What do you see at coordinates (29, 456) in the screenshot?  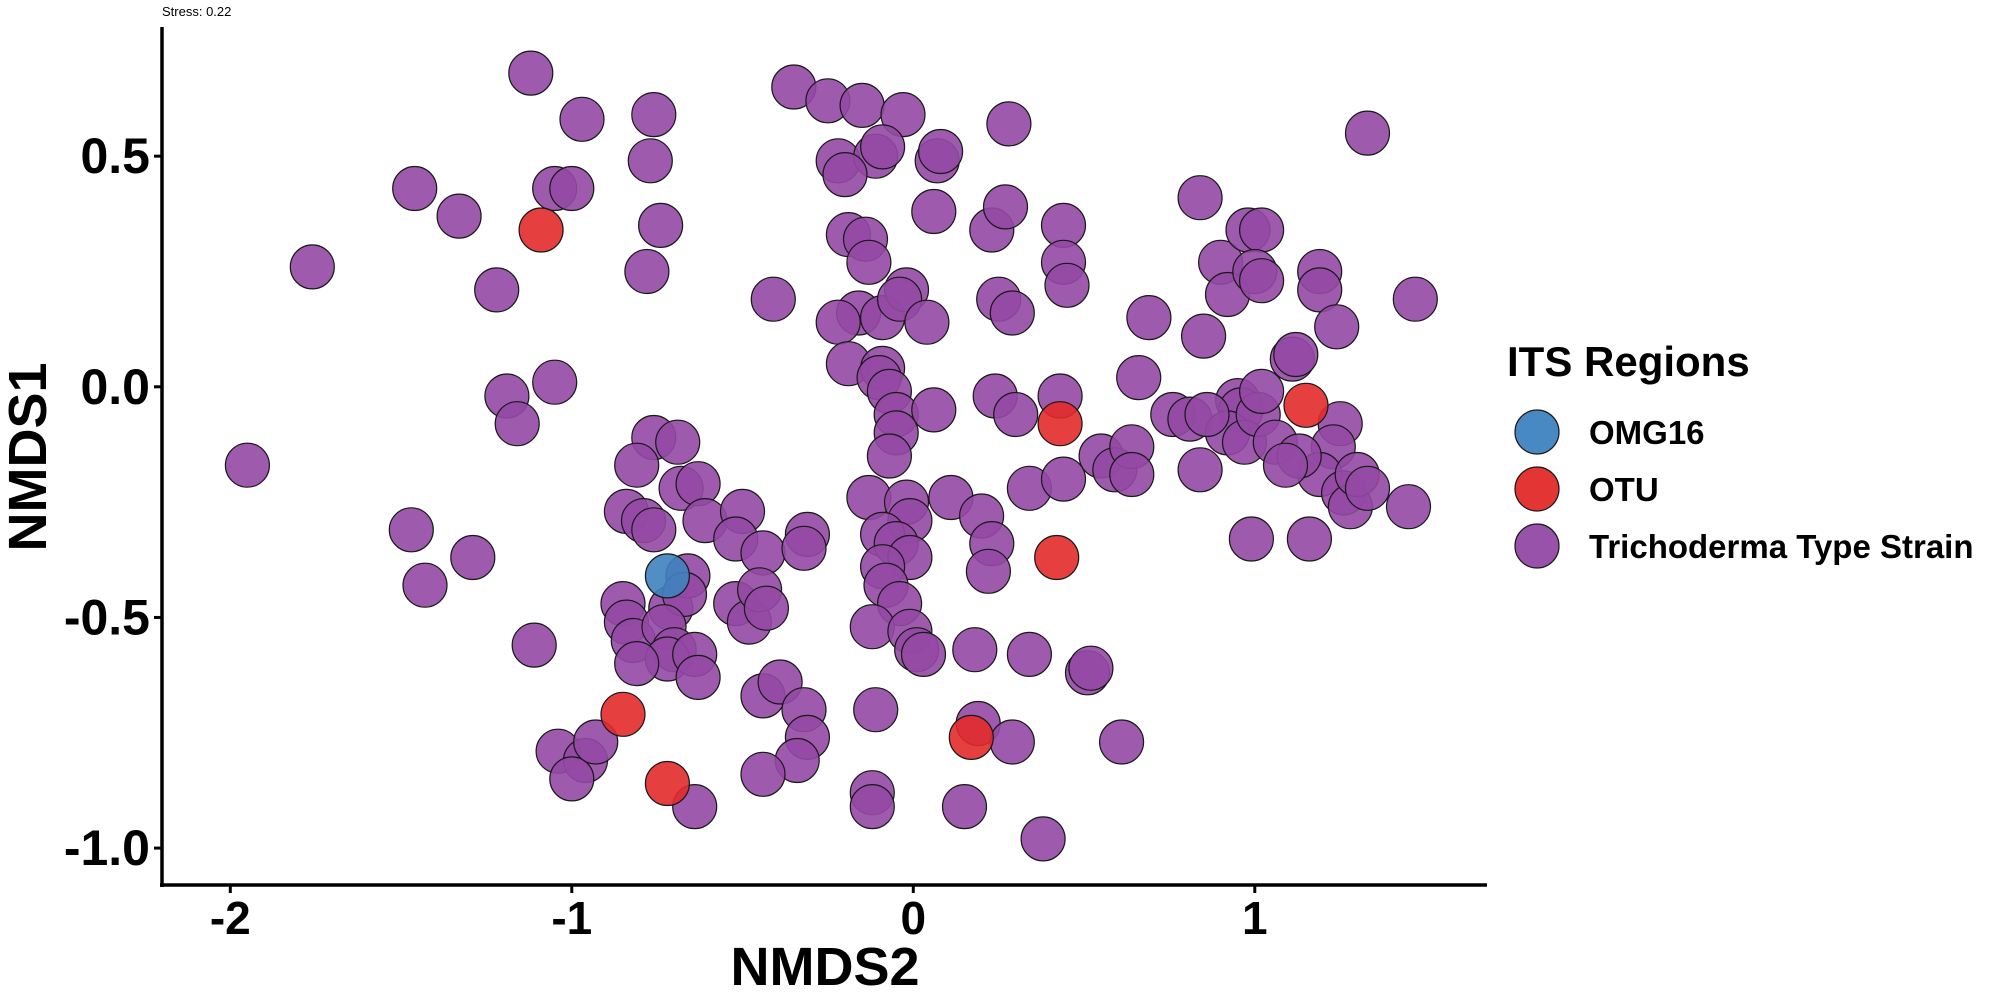 I see `y-axis-title: NMDS1` at bounding box center [29, 456].